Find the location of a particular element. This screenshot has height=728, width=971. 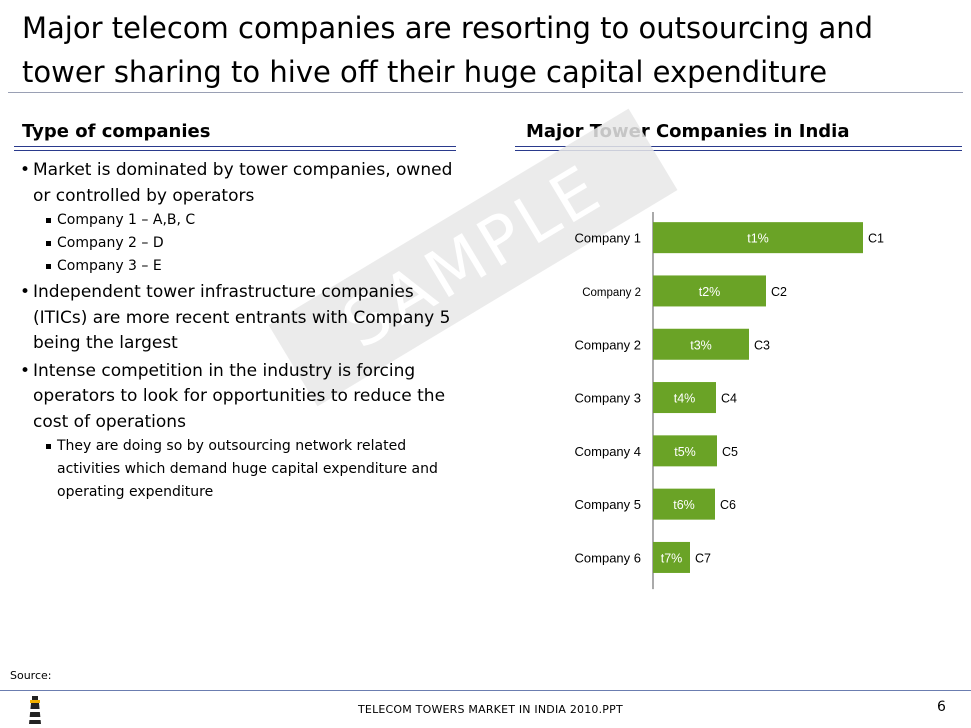

sub-bullet-1b: Company 2 – D is located at coordinates (238, 243).